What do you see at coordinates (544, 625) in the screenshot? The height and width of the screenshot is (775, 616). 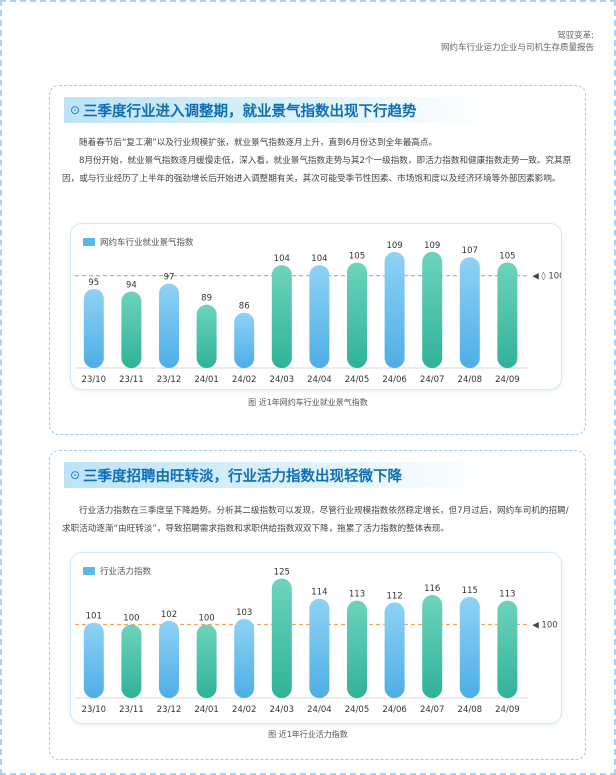 I see `reference-line-label: ◀ 100` at bounding box center [544, 625].